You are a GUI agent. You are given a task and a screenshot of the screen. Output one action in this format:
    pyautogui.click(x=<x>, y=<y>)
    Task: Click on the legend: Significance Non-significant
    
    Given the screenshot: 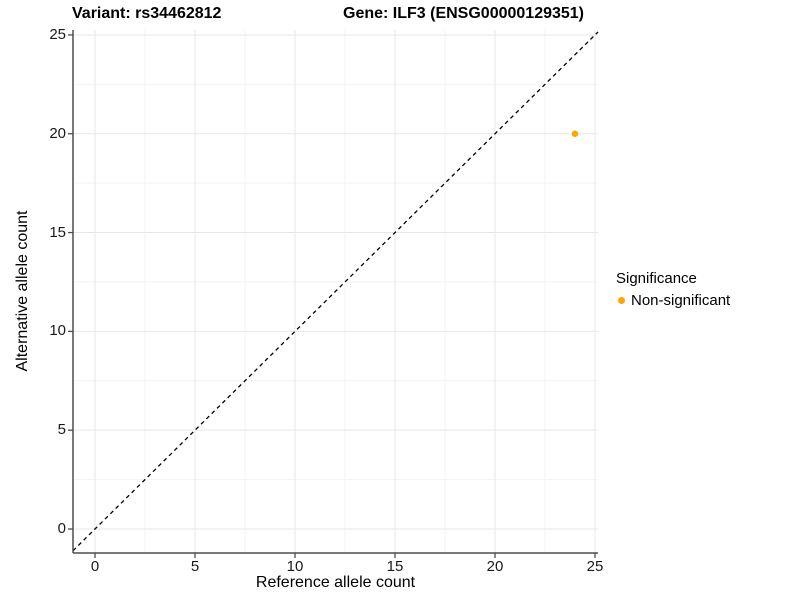 What is the action you would take?
    pyautogui.click(x=673, y=289)
    